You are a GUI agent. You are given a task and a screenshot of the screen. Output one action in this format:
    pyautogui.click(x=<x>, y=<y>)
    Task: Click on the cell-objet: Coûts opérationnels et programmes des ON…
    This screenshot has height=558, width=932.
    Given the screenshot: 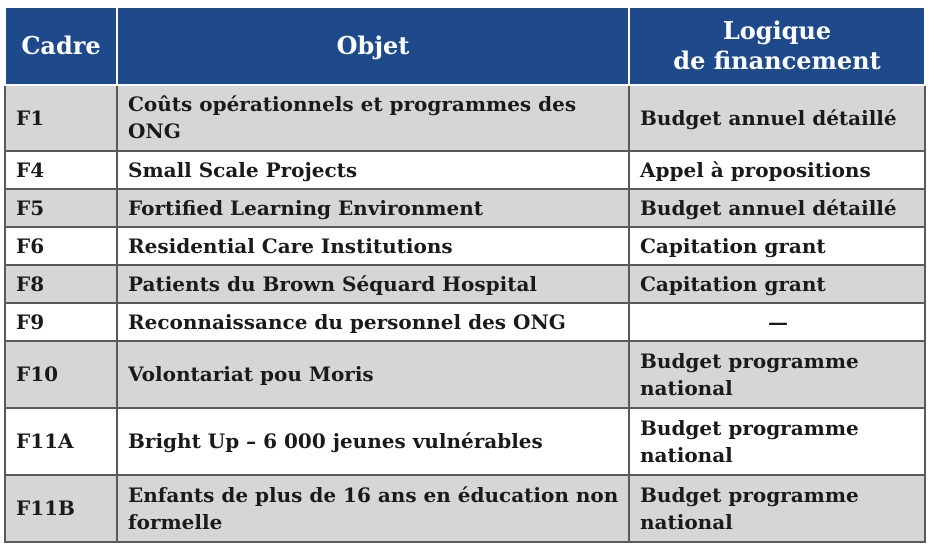 What is the action you would take?
    pyautogui.click(x=373, y=118)
    